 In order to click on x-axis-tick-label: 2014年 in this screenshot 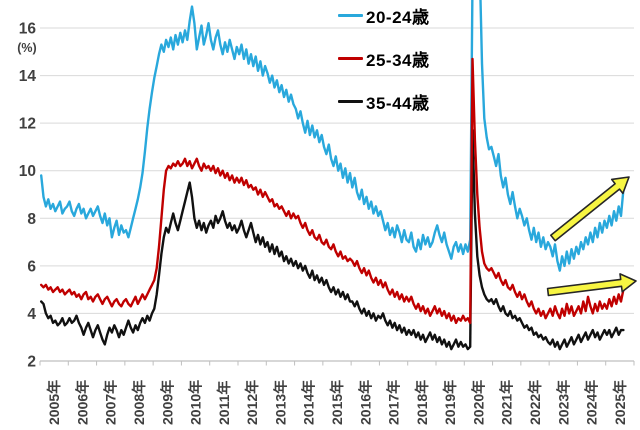, I will do `click(309, 402)`.